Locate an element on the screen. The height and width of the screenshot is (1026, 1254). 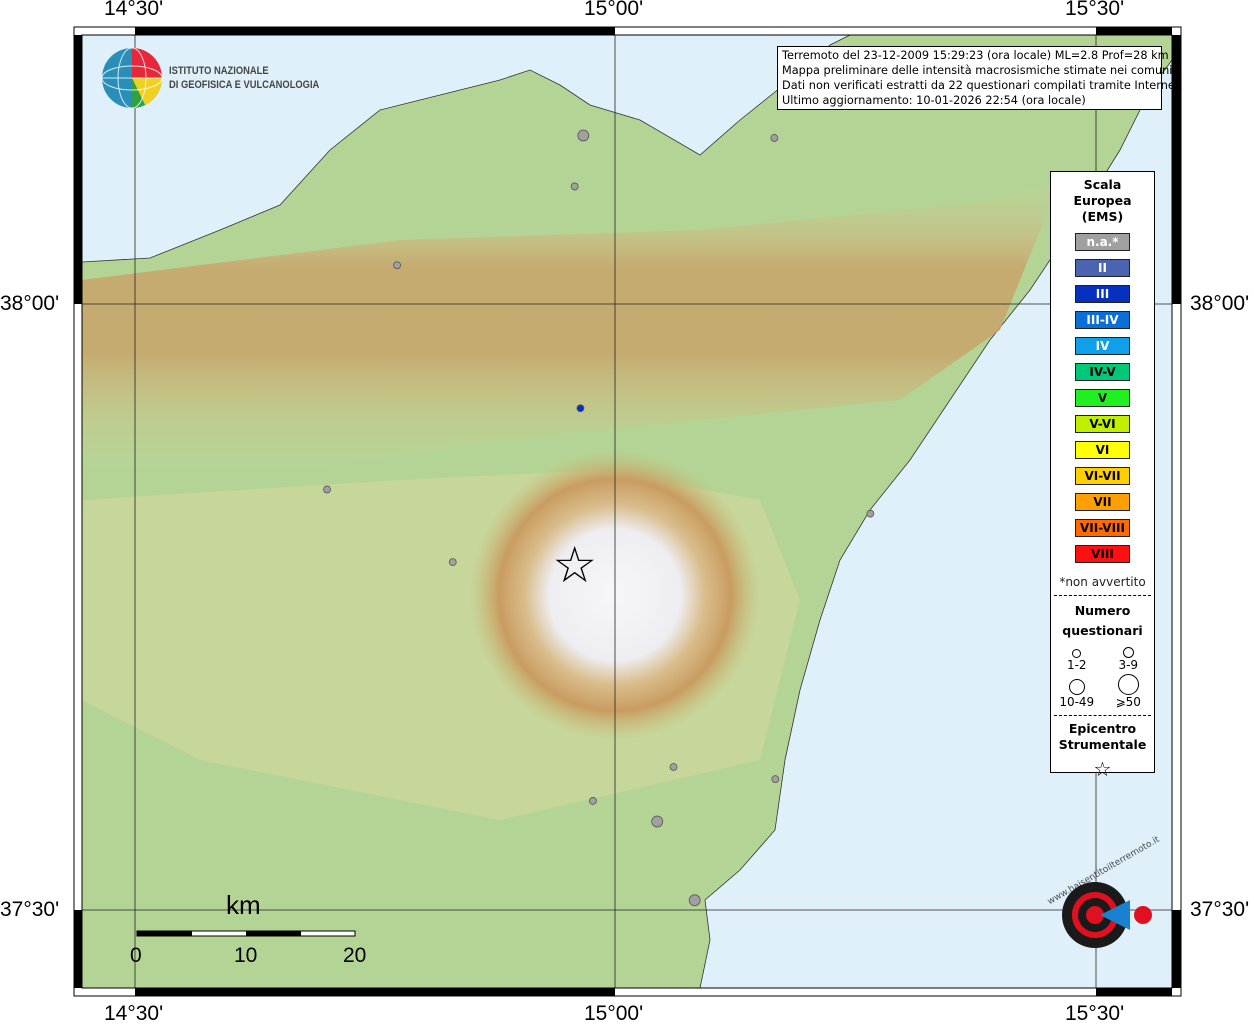
scale-unit: km is located at coordinates (243, 905).